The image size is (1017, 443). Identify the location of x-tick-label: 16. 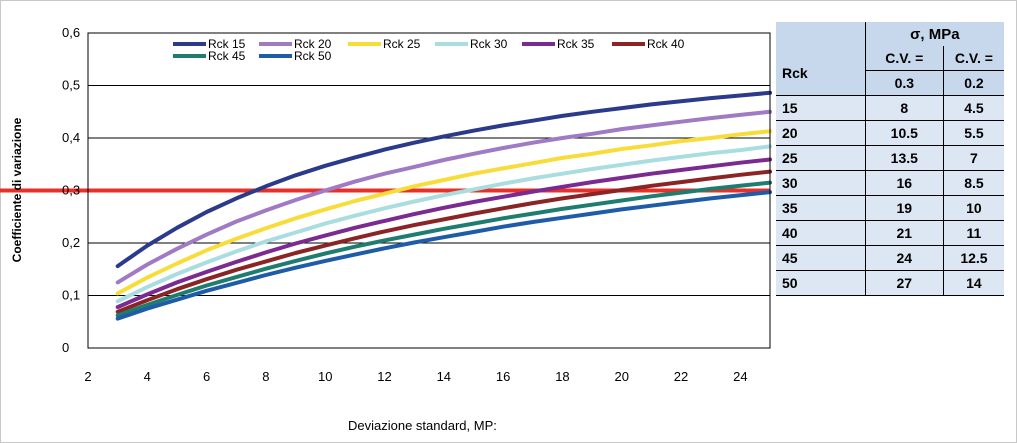
(503, 376).